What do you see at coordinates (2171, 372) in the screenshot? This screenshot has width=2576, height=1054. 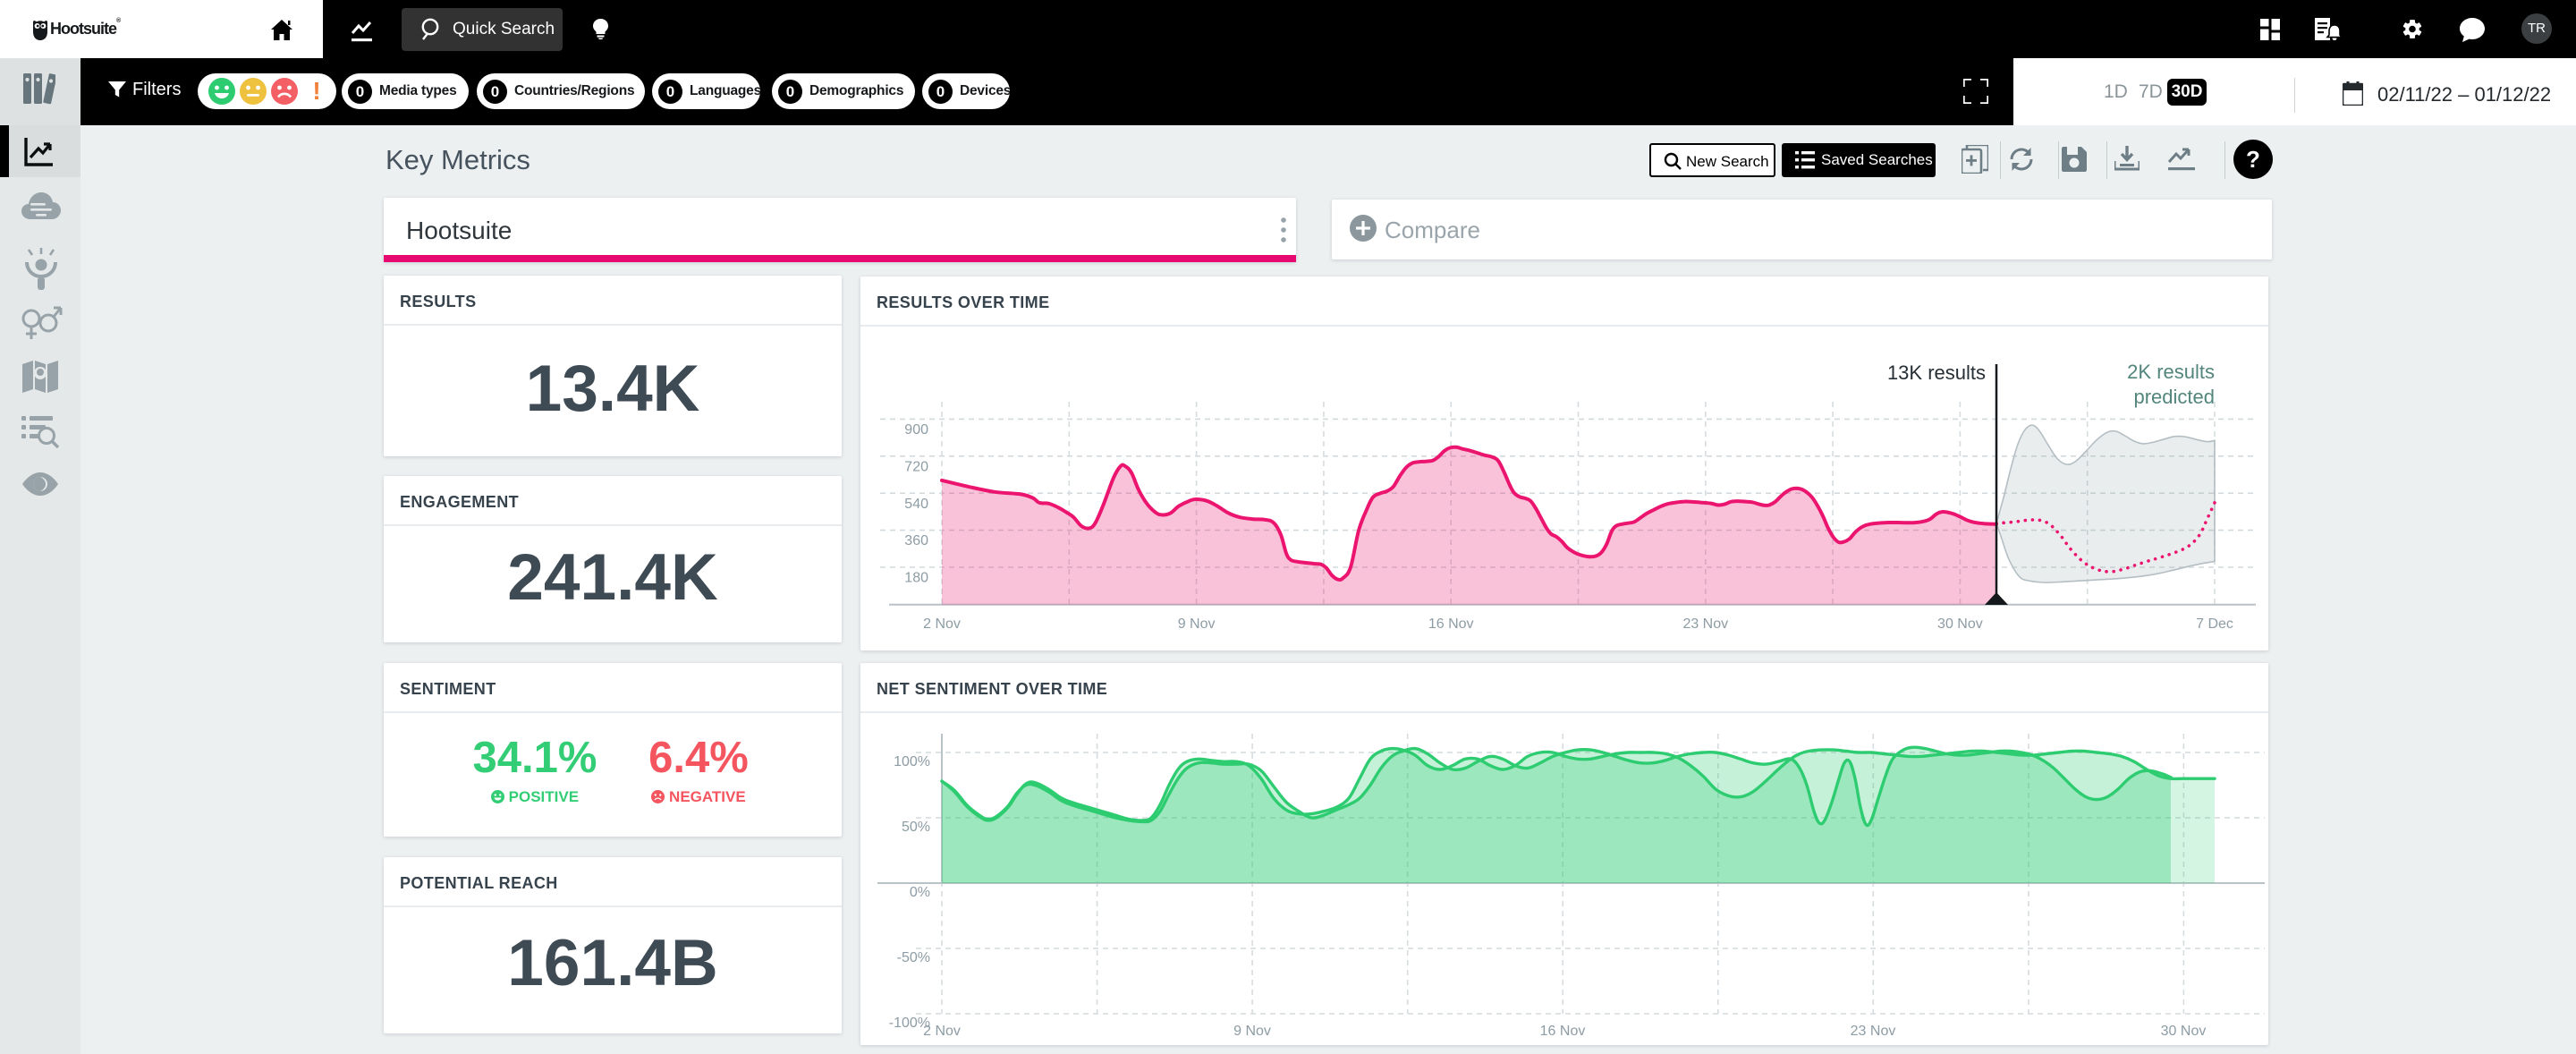 I see `svg-text: 2K results` at bounding box center [2171, 372].